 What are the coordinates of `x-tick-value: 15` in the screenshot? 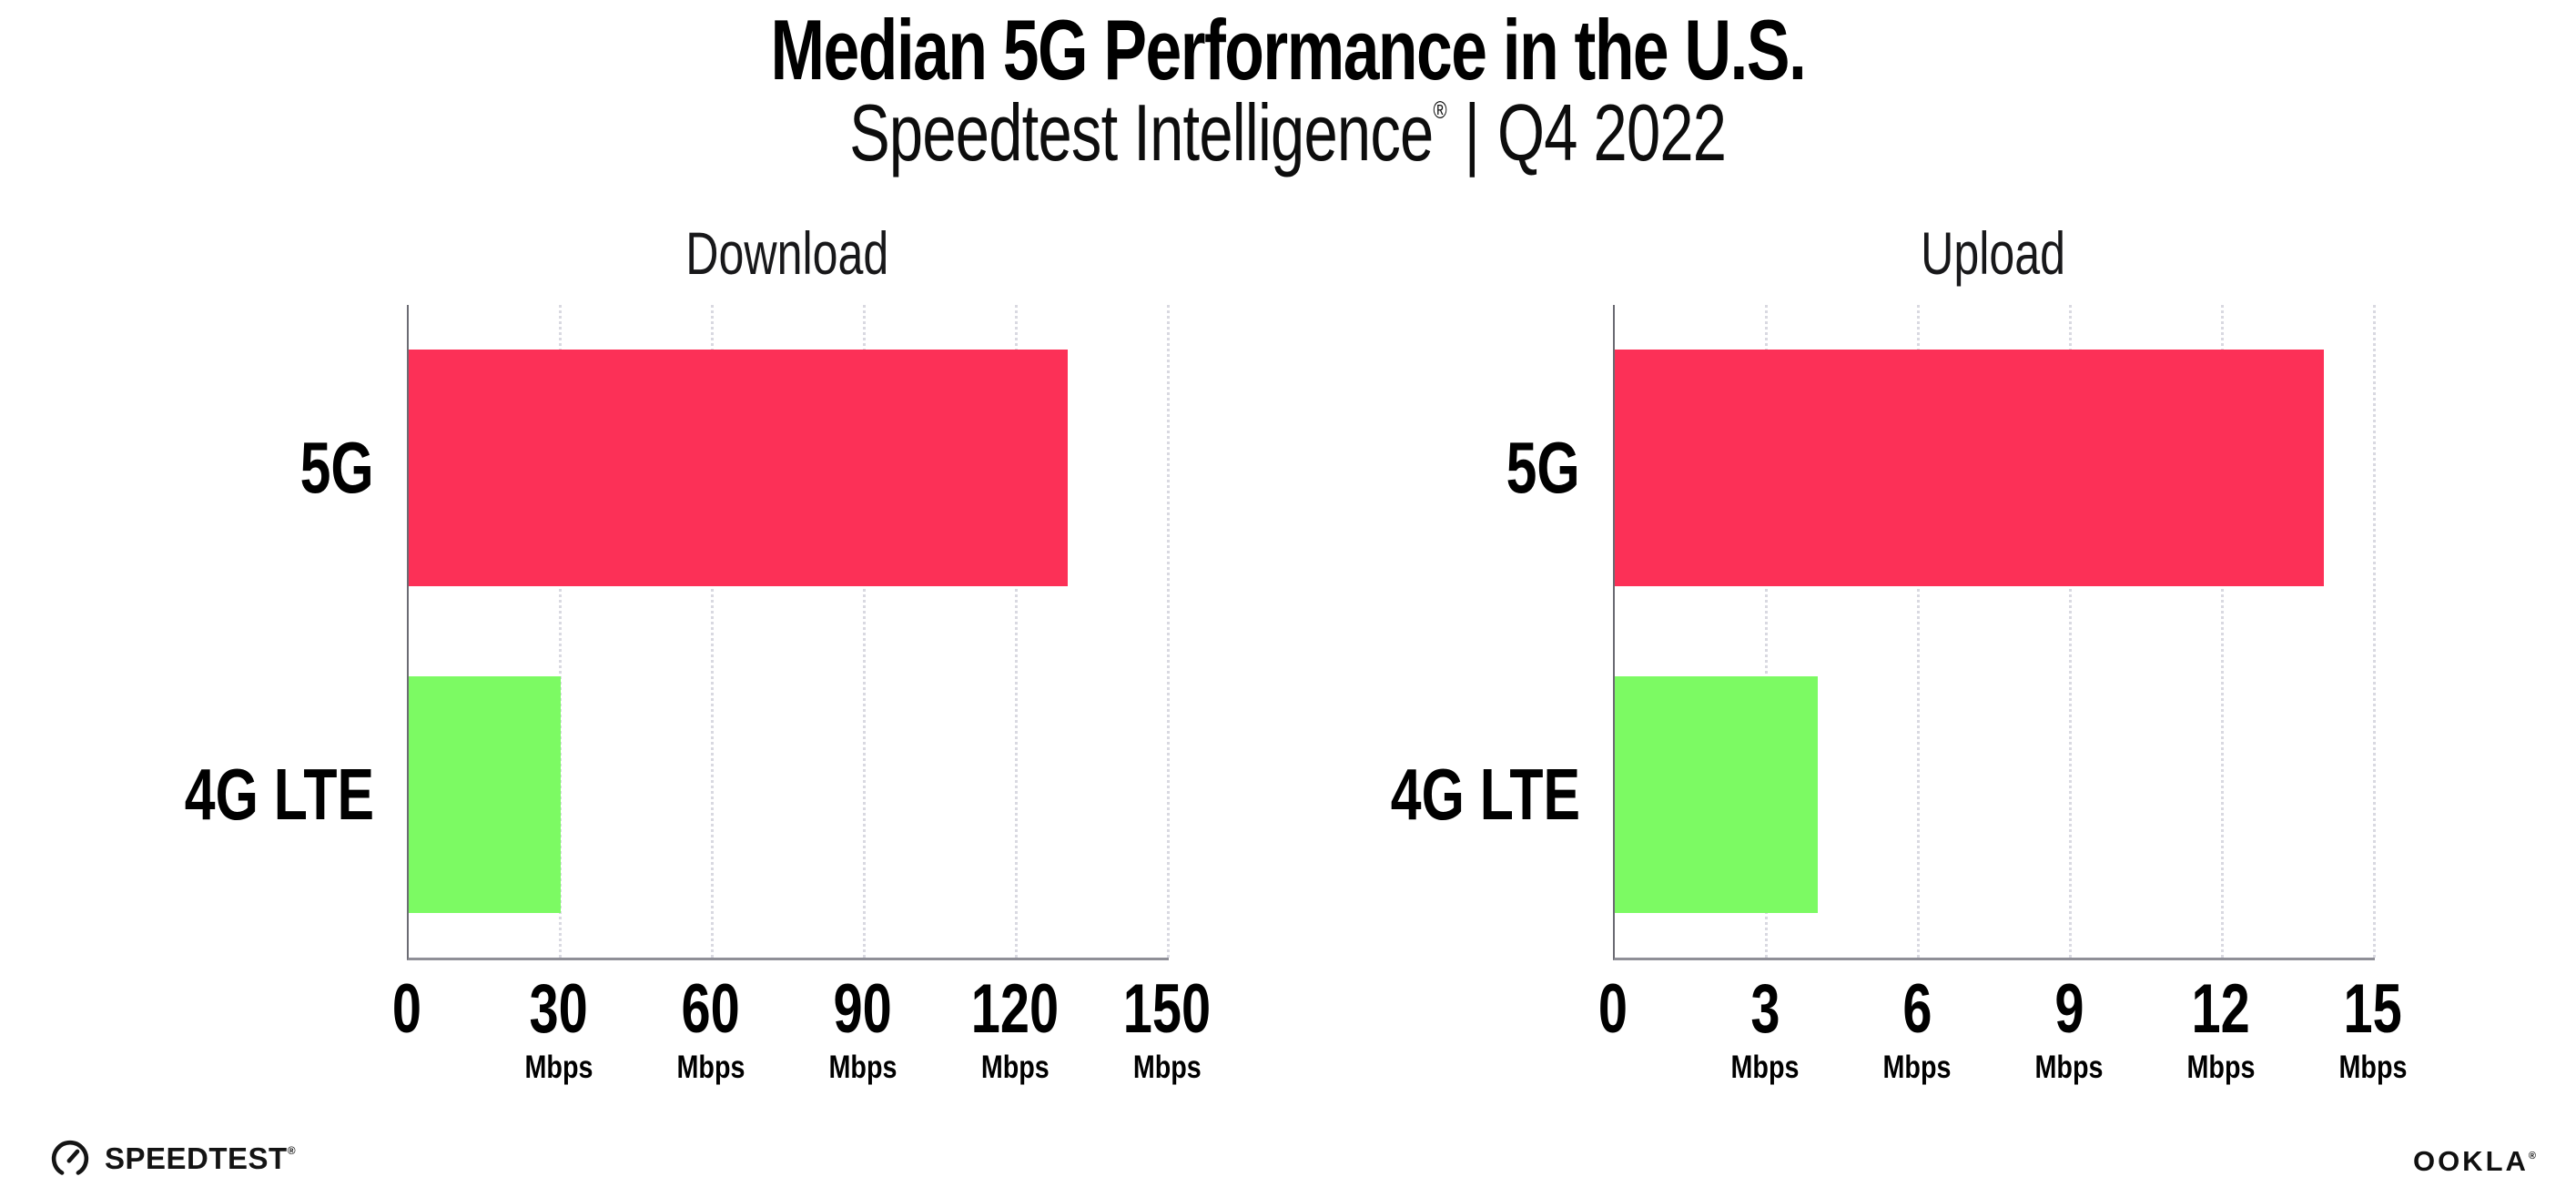 It's located at (2373, 1009).